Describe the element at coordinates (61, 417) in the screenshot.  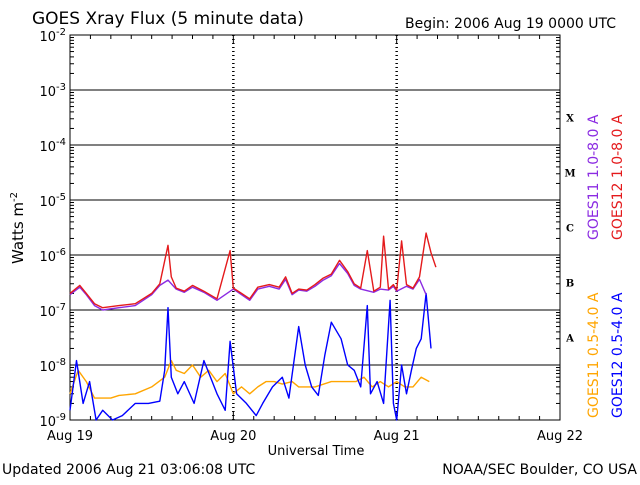
I see `y-tick-label-exponent: -9` at that location.